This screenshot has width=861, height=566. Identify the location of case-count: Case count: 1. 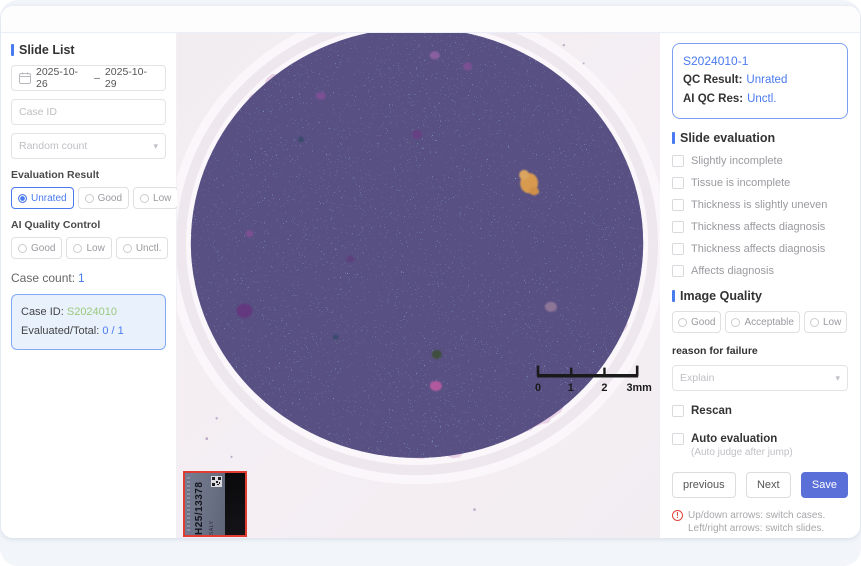
(48, 278).